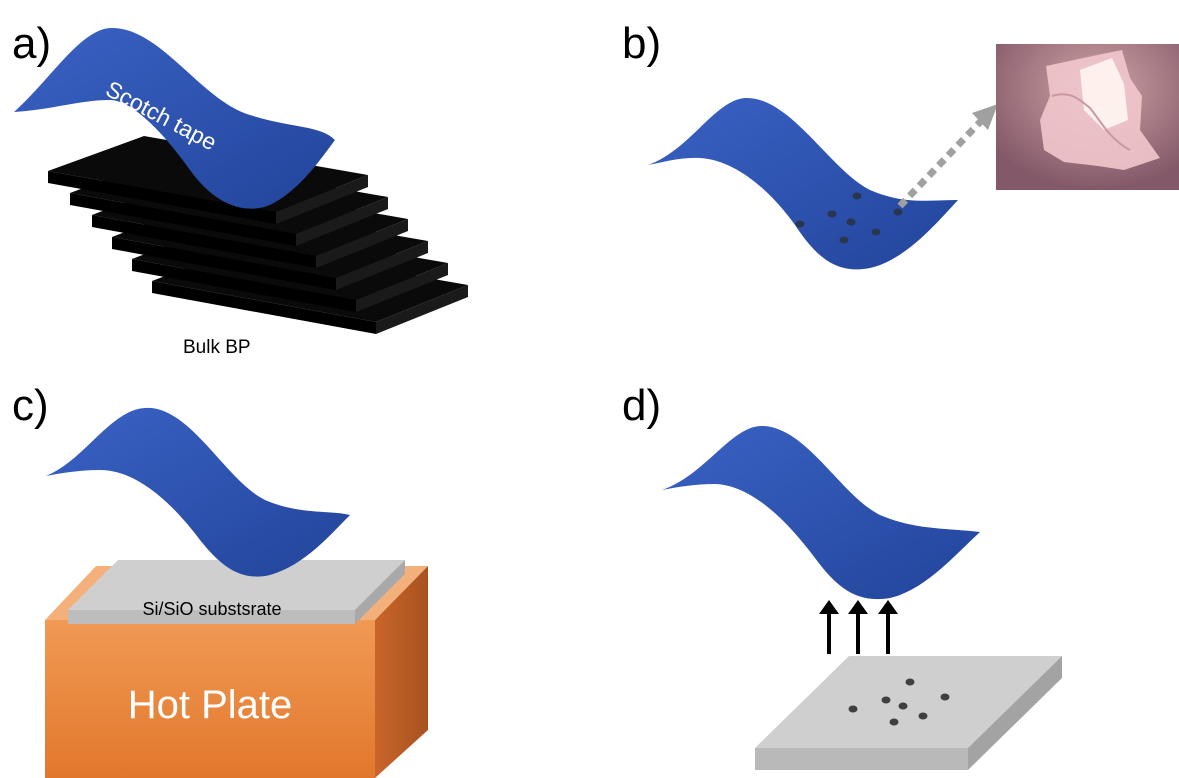 Image resolution: width=1179 pixels, height=778 pixels. Describe the element at coordinates (236, 592) in the screenshot. I see `si-substrate: Si/SiO substsrate` at that location.